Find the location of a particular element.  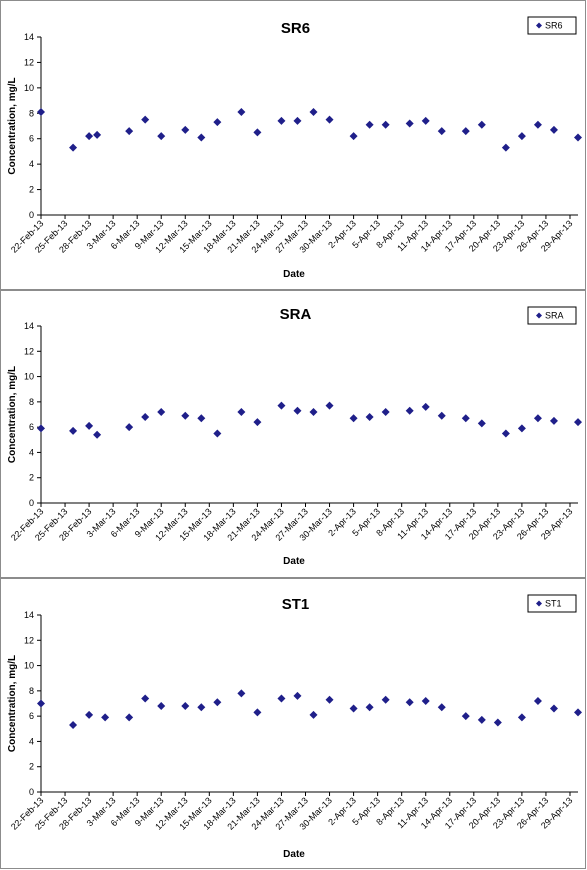

legend-label: ST1 is located at coordinates (553, 604).